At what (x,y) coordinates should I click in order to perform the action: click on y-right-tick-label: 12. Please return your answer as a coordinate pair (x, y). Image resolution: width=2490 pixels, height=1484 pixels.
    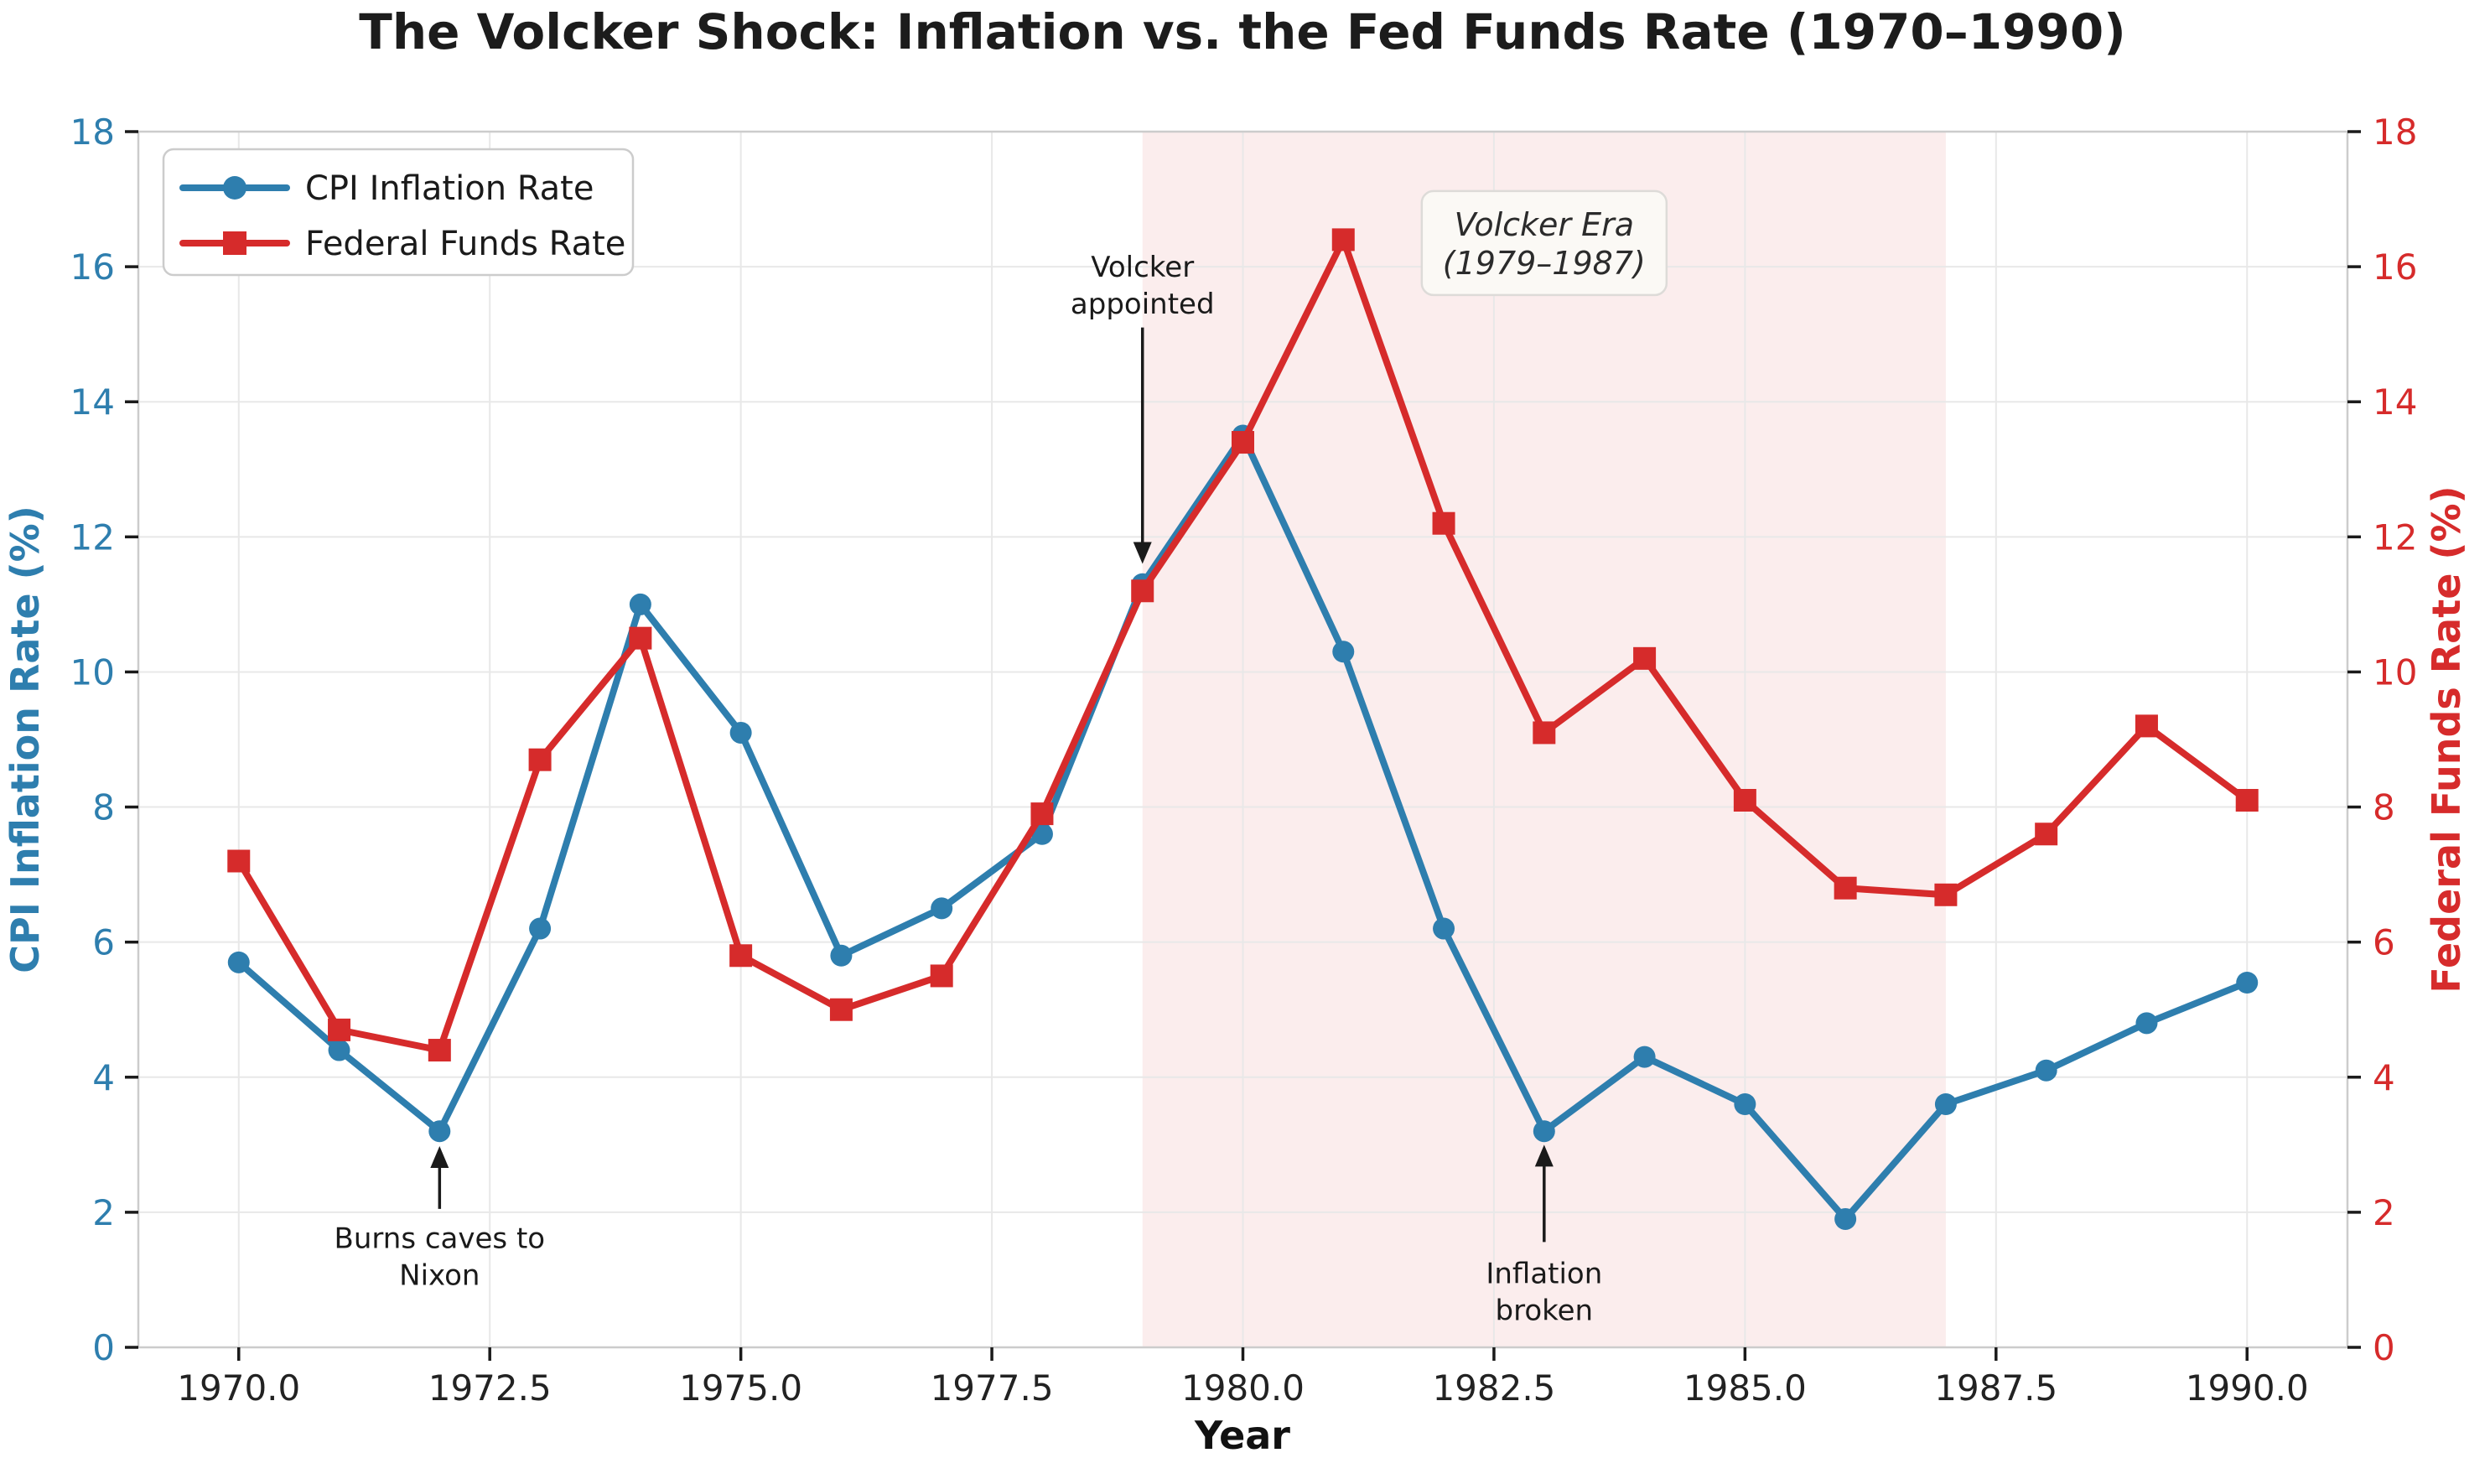
    Looking at the image, I should click on (2395, 537).